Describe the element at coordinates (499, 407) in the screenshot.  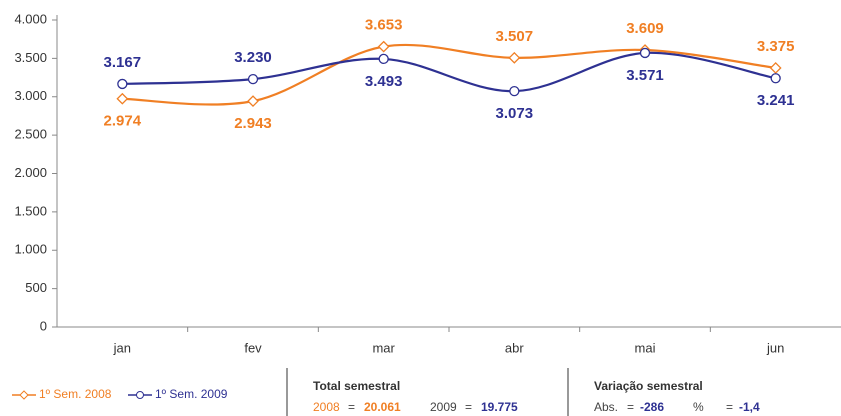
I see `summary-value: 19.775` at that location.